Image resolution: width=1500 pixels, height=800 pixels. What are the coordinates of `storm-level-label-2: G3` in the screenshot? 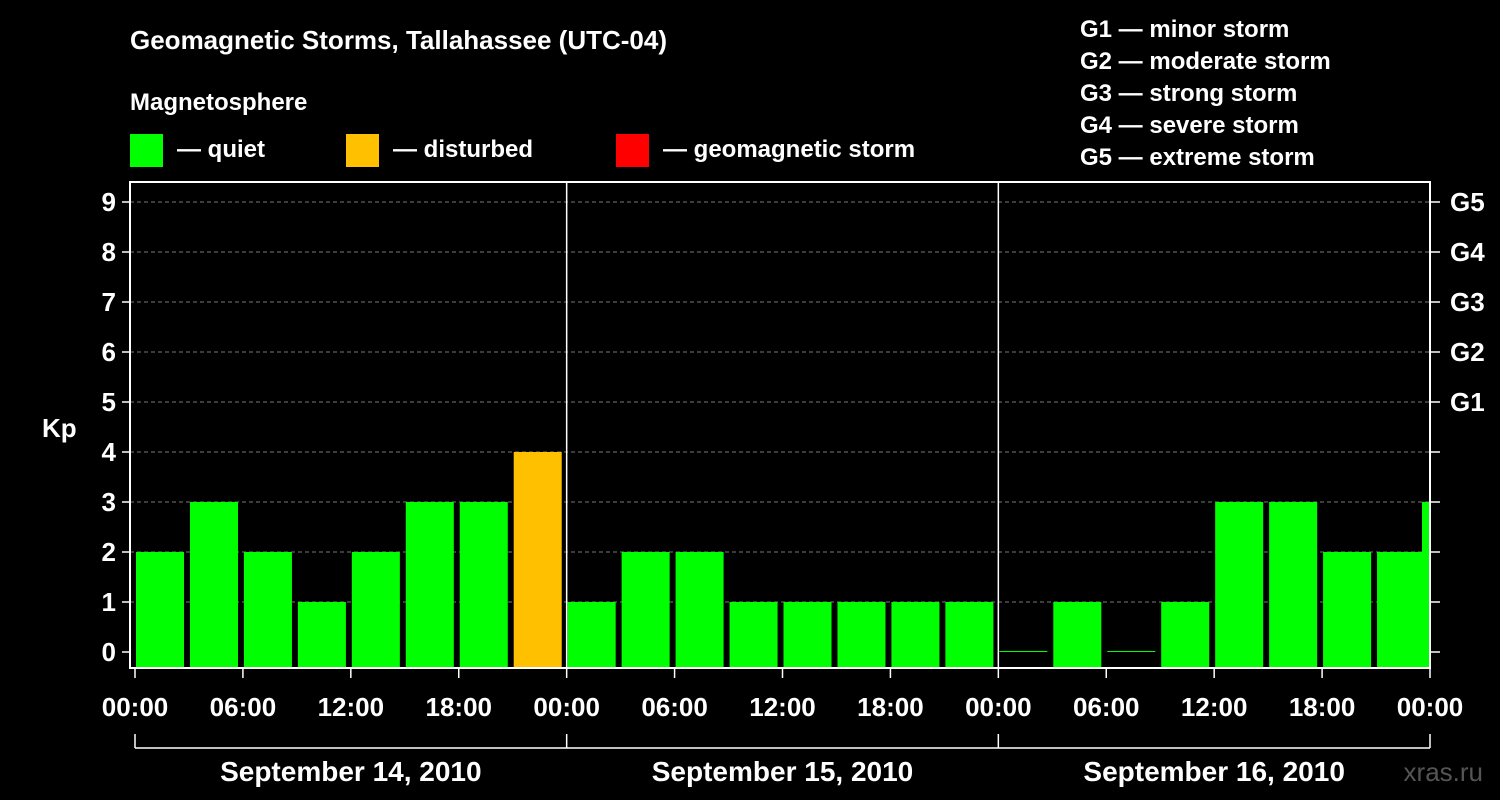 It's located at (1467, 302).